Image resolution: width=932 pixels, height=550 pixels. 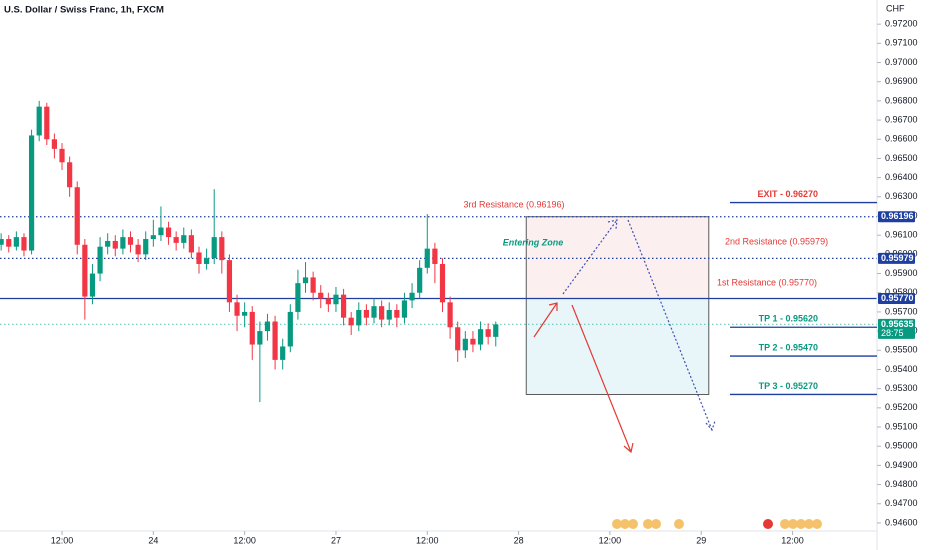 I want to click on price-tag-label: 0.95635, so click(x=897, y=324).